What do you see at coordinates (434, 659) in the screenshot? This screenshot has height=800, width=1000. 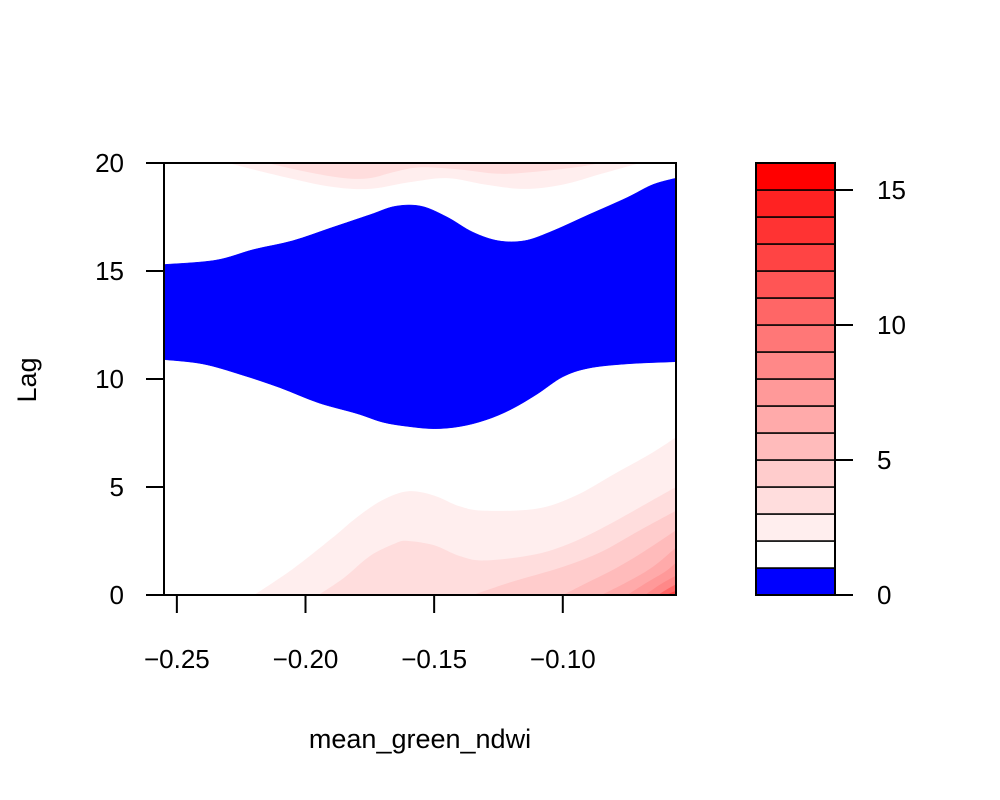 I see `x-tick-label: −0.15` at bounding box center [434, 659].